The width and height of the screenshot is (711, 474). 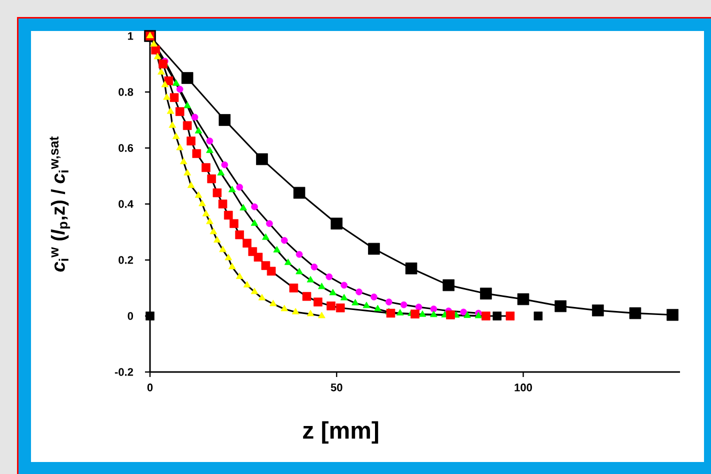 I want to click on y-tick-label: 0.4, so click(x=126, y=204).